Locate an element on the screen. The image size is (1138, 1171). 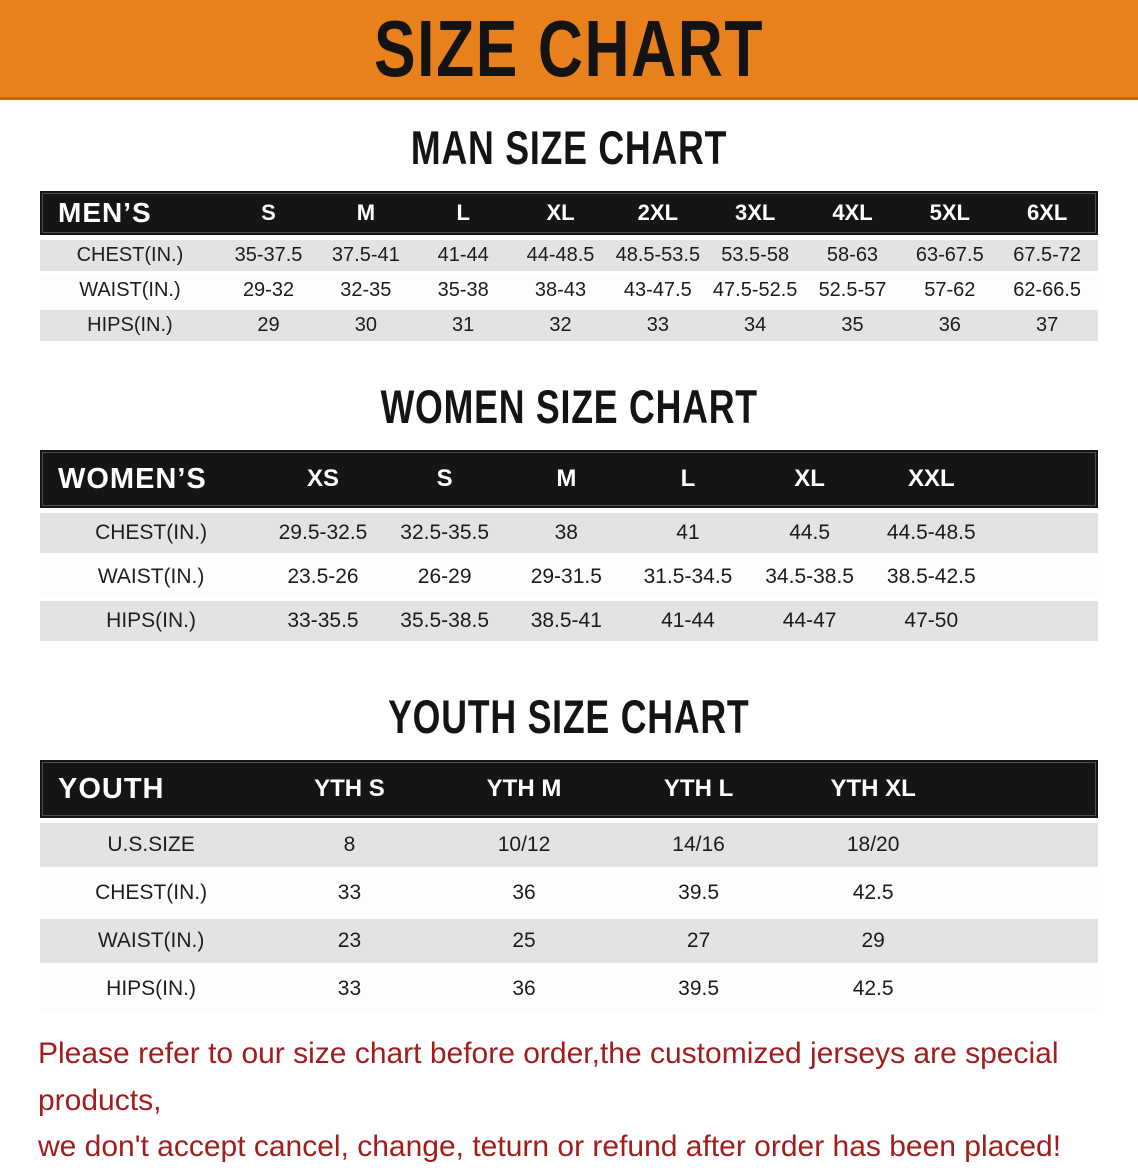
women-section-heading-text: WOMEN SIZE CHART is located at coordinates (569, 406).